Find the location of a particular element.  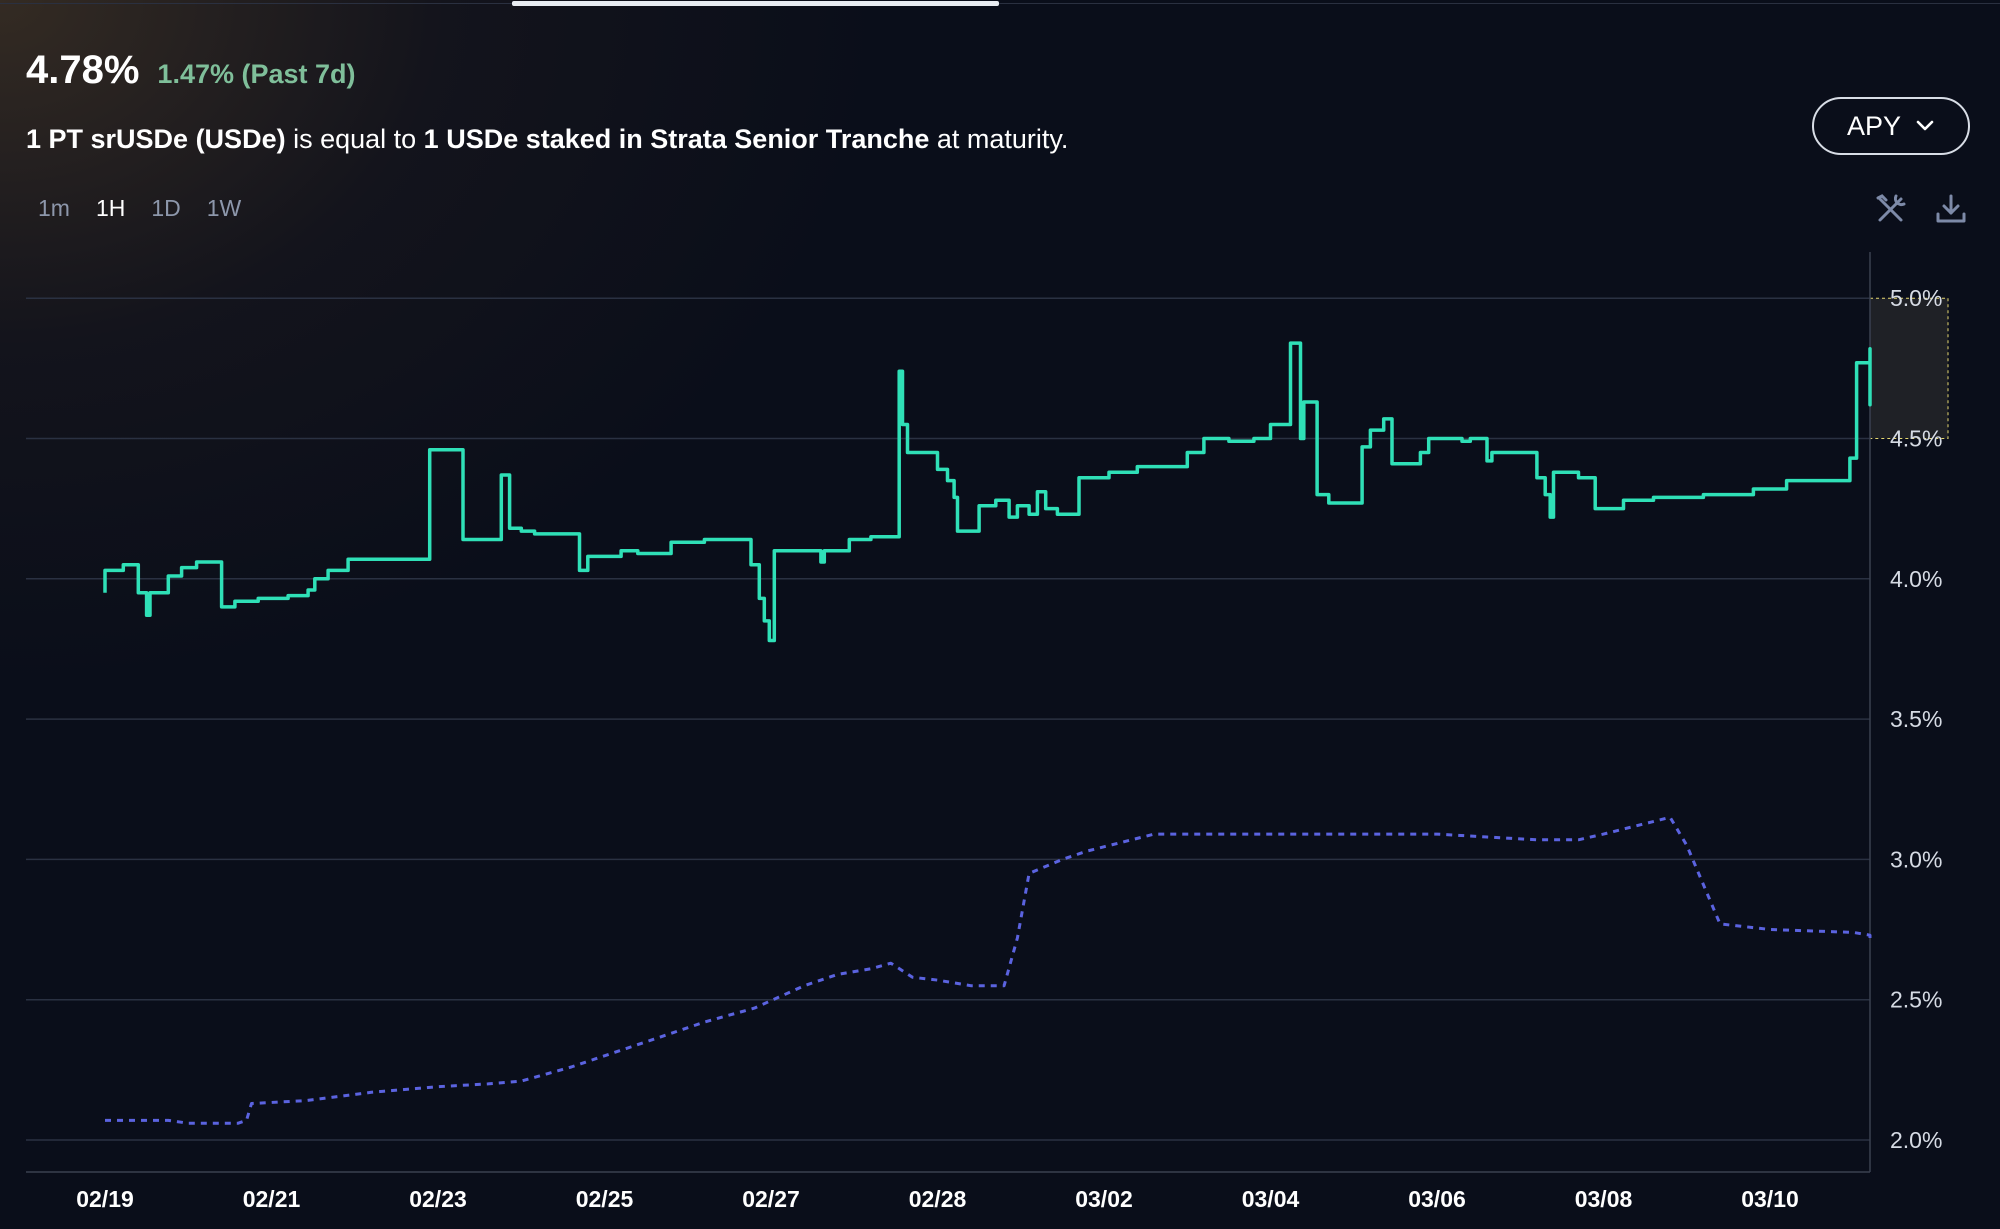

y-axis-ticks: 2.0% 2.5% 3.0% 3.5% 4.0% 4.5% 5.0% is located at coordinates (1916, 719).